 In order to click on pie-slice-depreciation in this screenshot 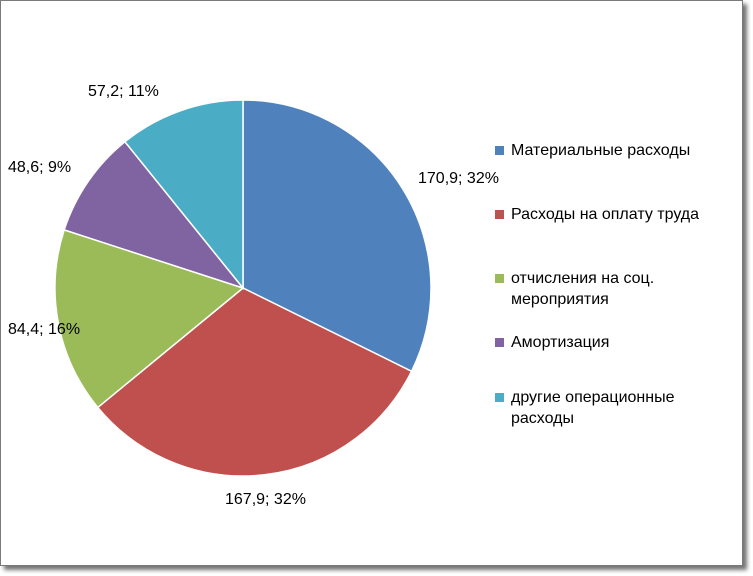, I will do `click(154, 215)`.